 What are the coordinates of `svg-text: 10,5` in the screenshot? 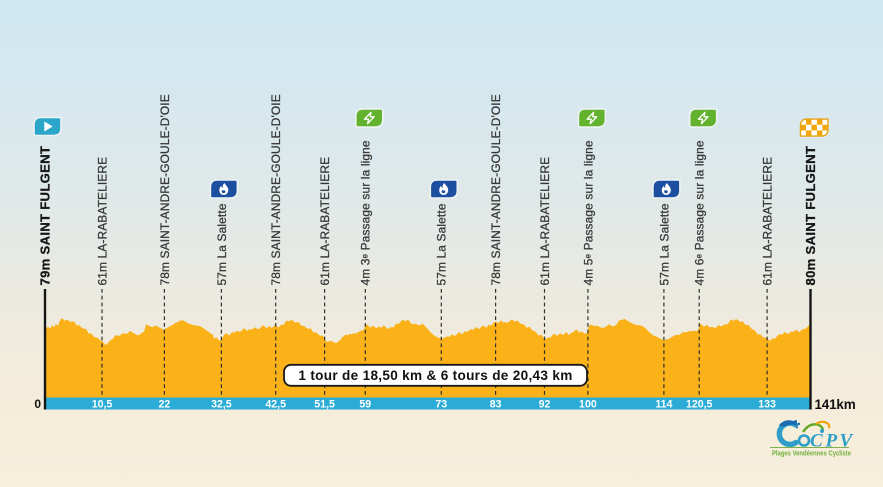 It's located at (102, 405).